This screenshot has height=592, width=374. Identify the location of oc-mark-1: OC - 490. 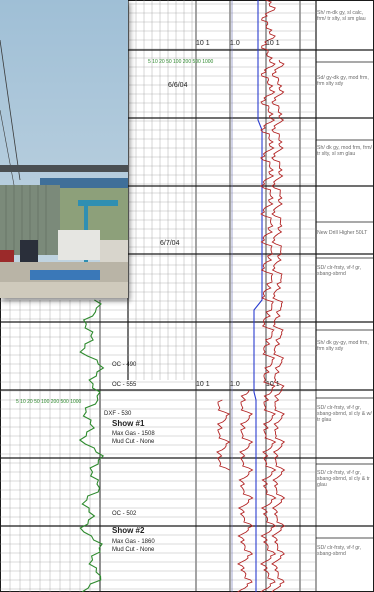
(124, 365).